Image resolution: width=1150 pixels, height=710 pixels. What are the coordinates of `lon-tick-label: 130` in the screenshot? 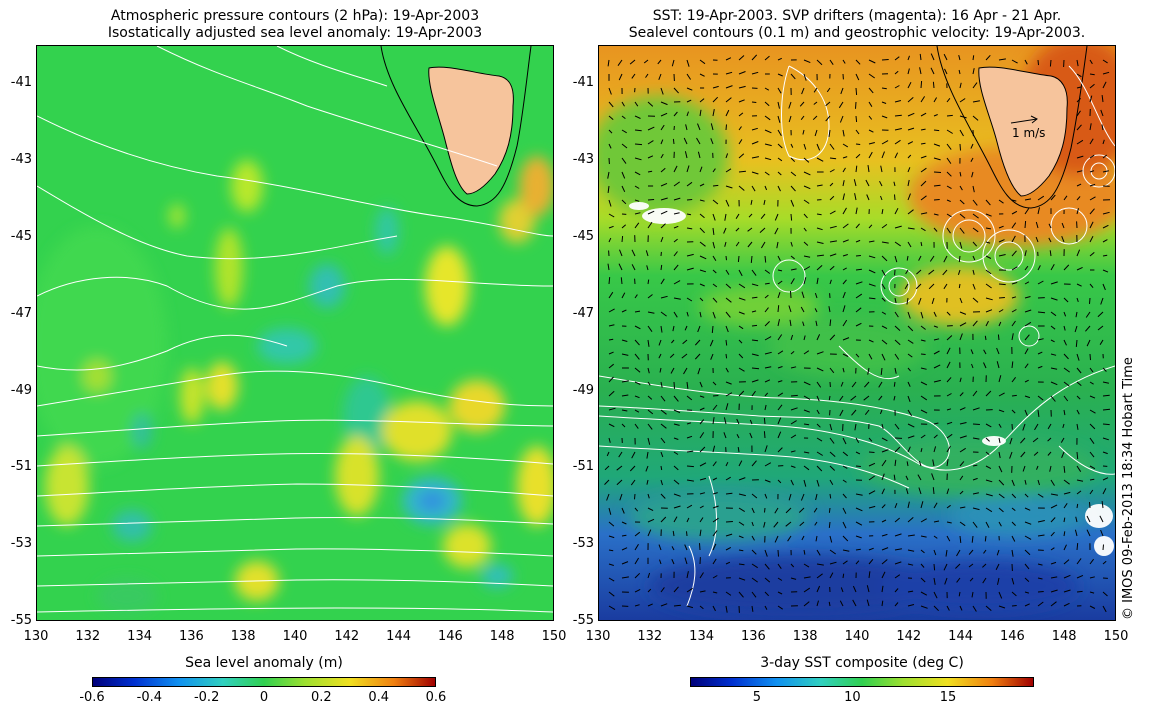 It's located at (36, 636).